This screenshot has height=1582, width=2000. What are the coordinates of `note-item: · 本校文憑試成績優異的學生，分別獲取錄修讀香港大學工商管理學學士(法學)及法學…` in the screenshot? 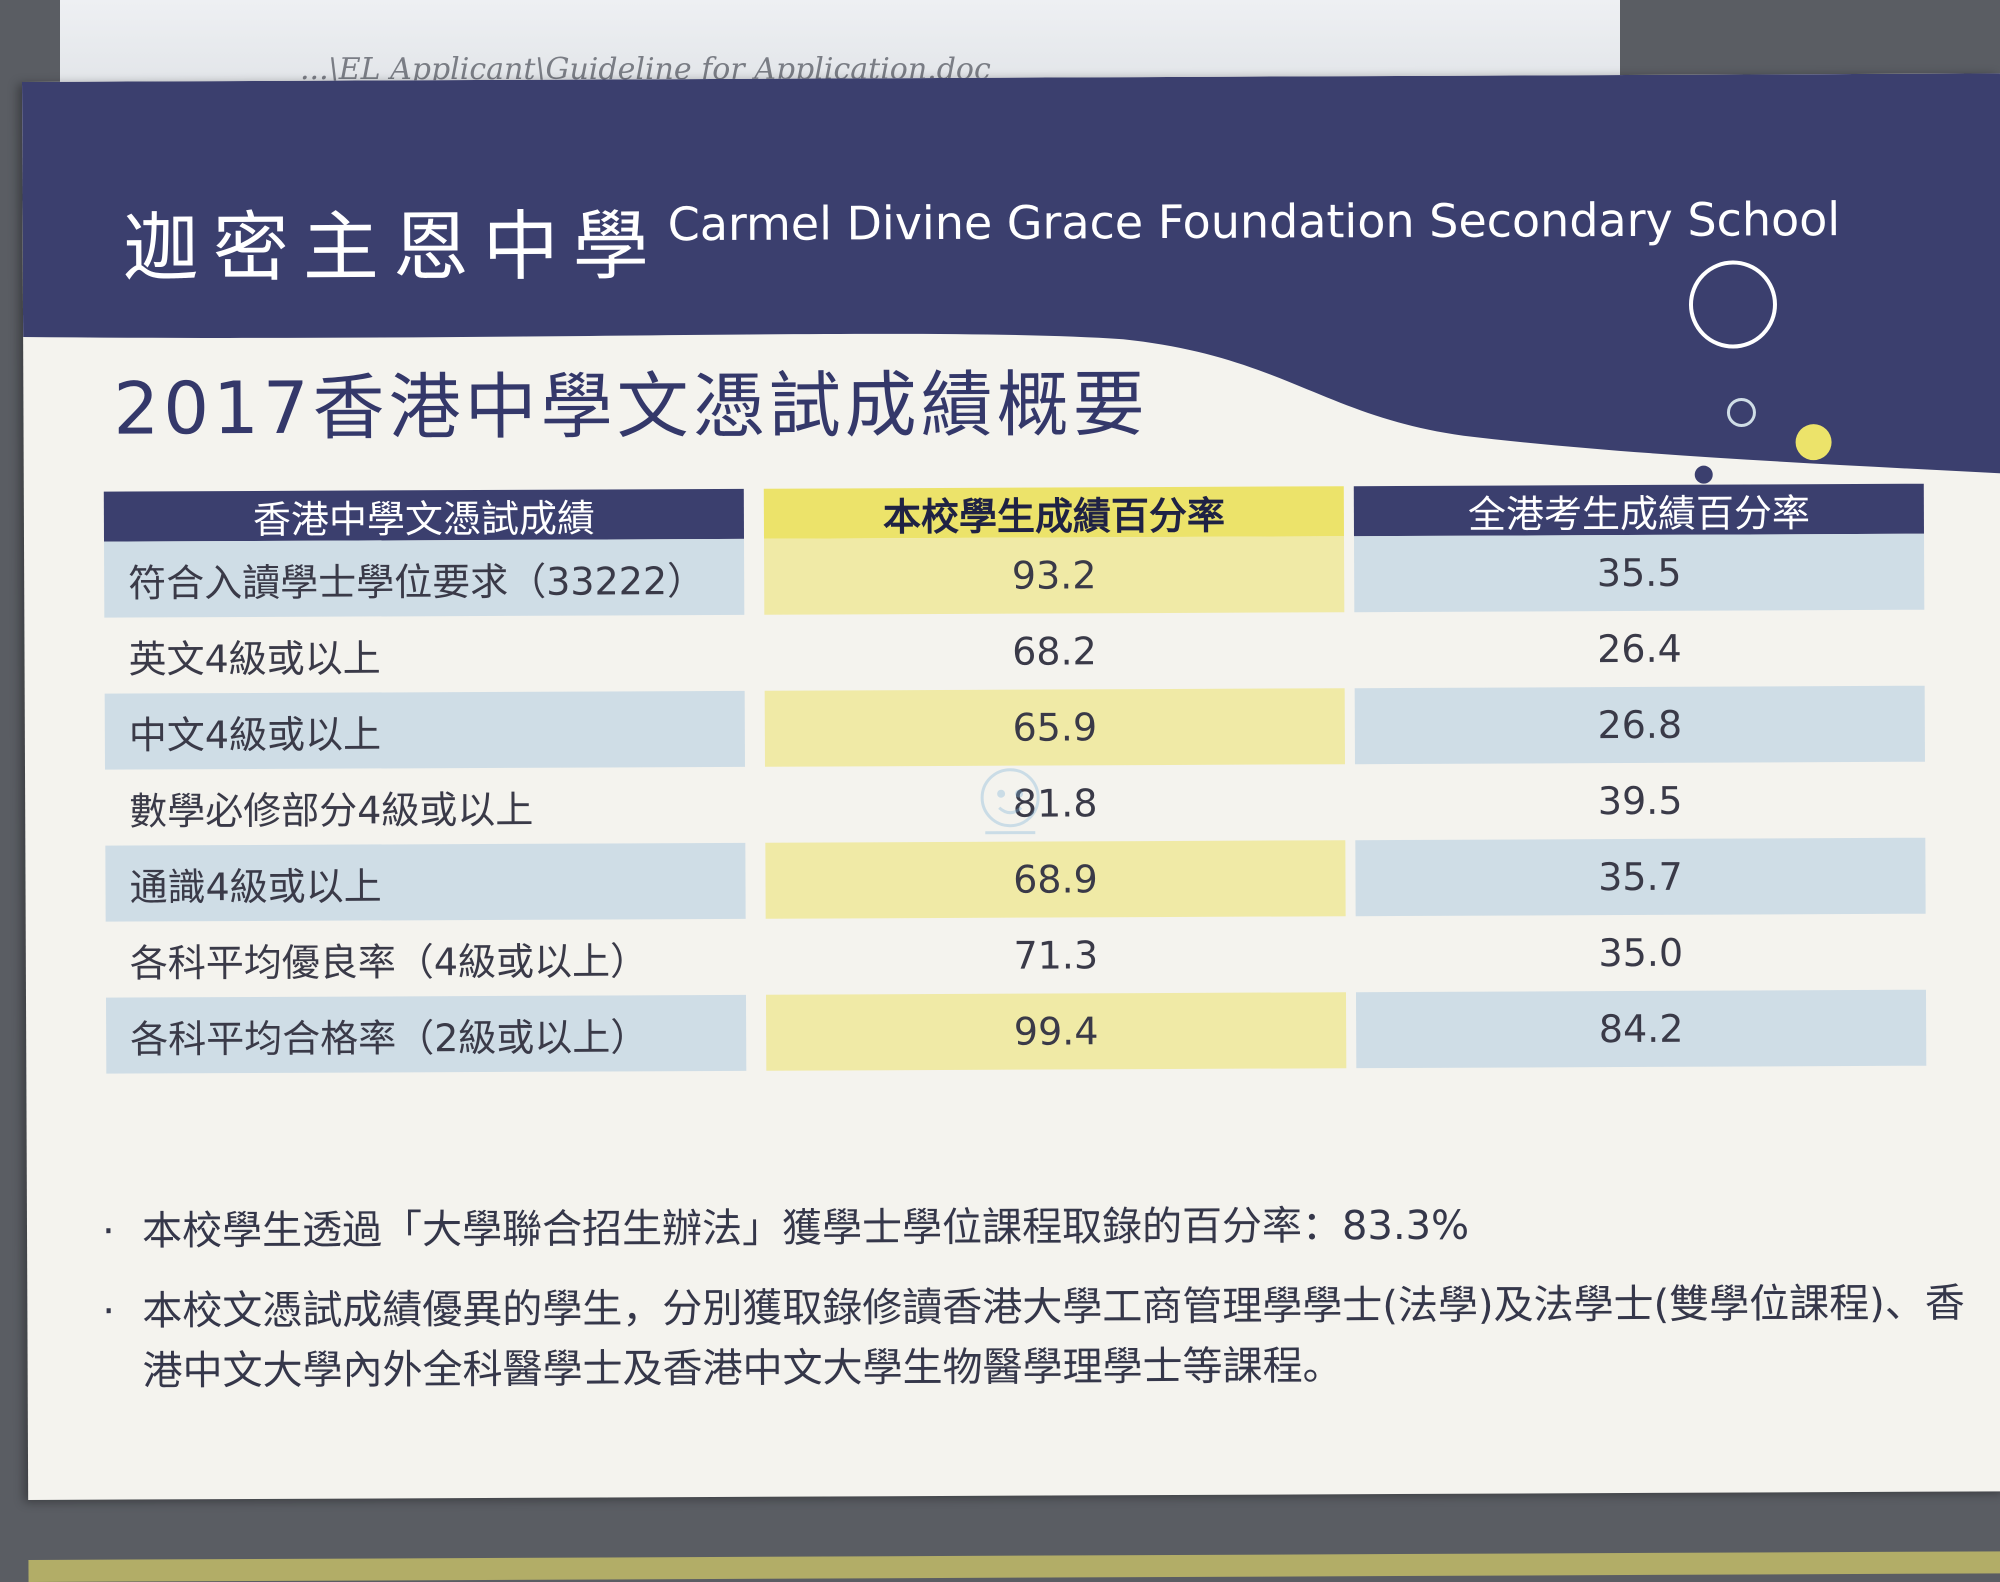 It's located at (1042, 1337).